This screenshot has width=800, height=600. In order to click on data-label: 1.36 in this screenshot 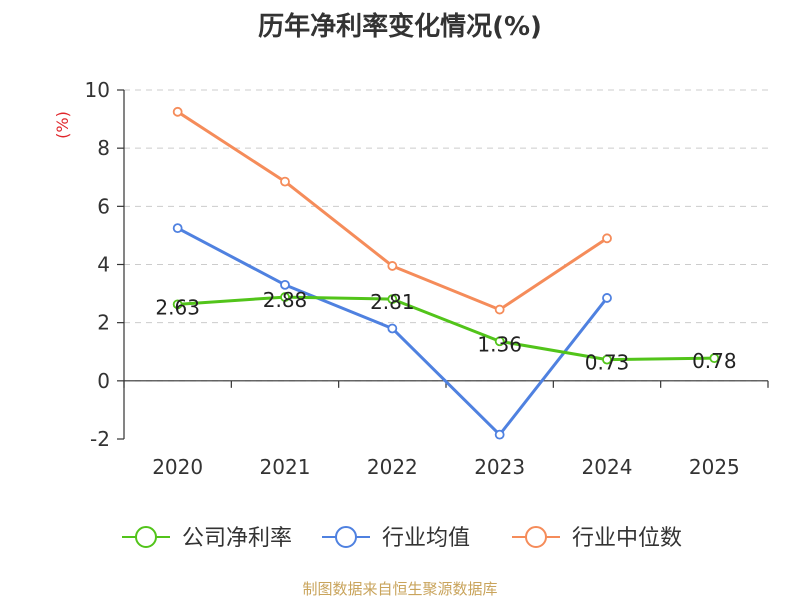, I will do `click(499, 344)`.